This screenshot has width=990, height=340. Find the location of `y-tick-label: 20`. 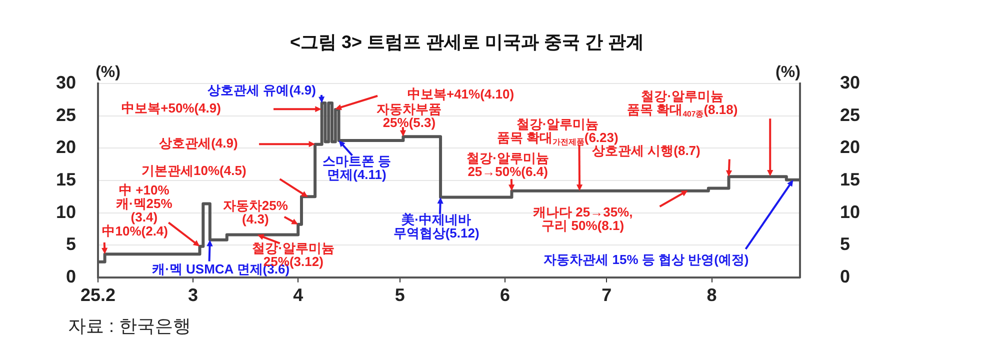

y-tick-label: 20 is located at coordinates (66, 147).